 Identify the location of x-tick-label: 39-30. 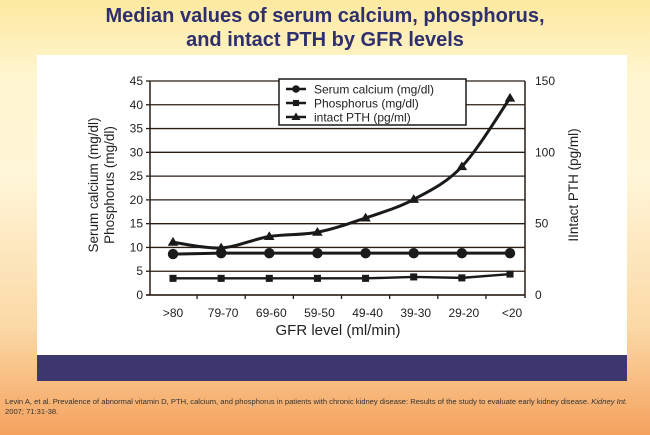
(415, 313).